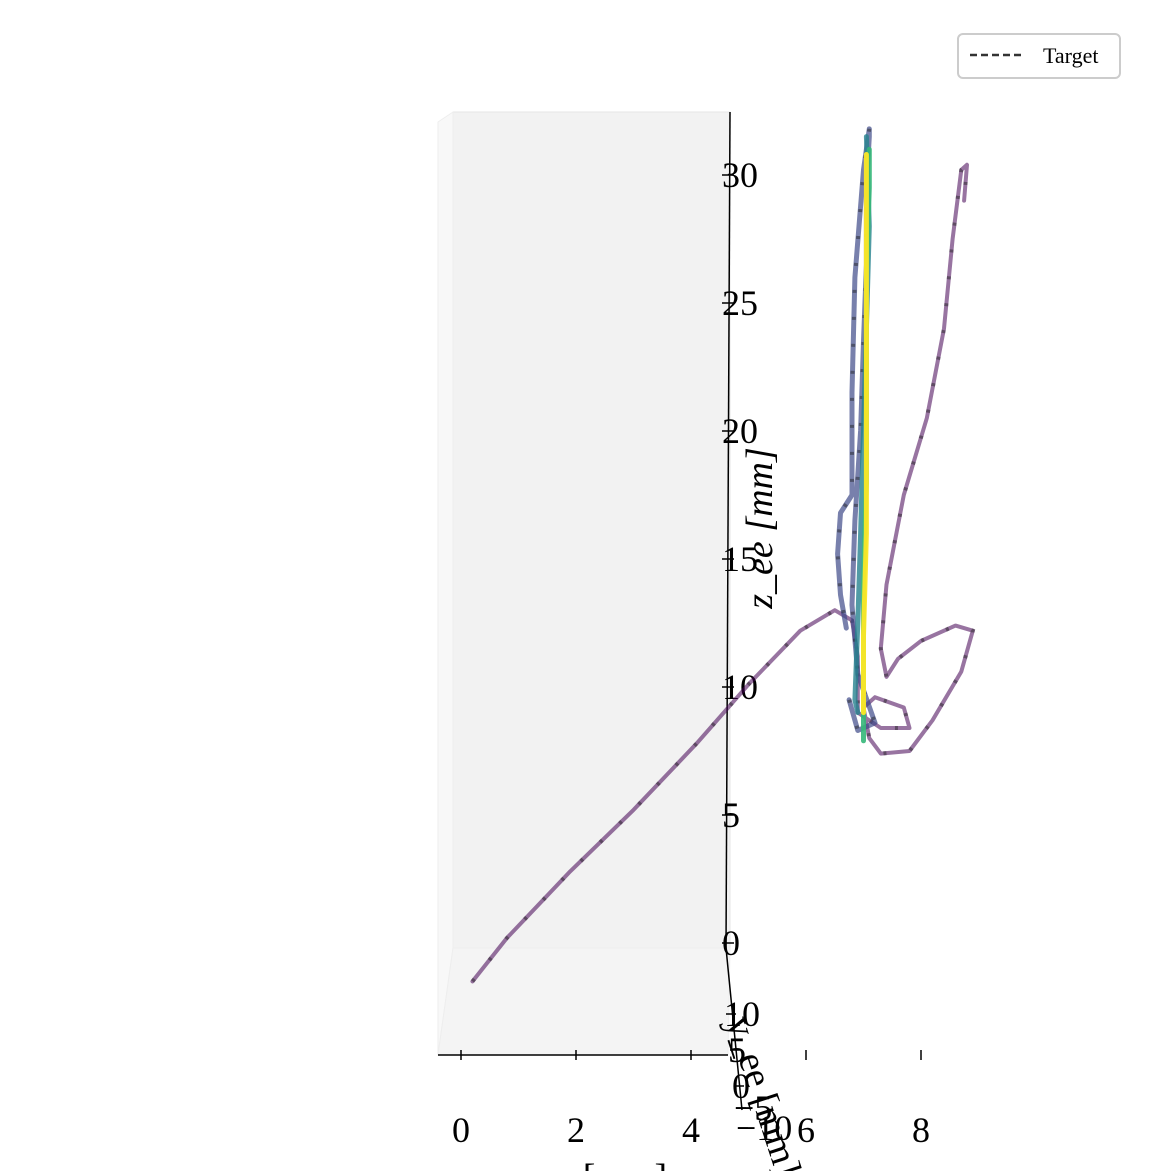 Image resolution: width=1153 pixels, height=1171 pixels. What do you see at coordinates (691, 1130) in the screenshot?
I see `x-tick-label: 4` at bounding box center [691, 1130].